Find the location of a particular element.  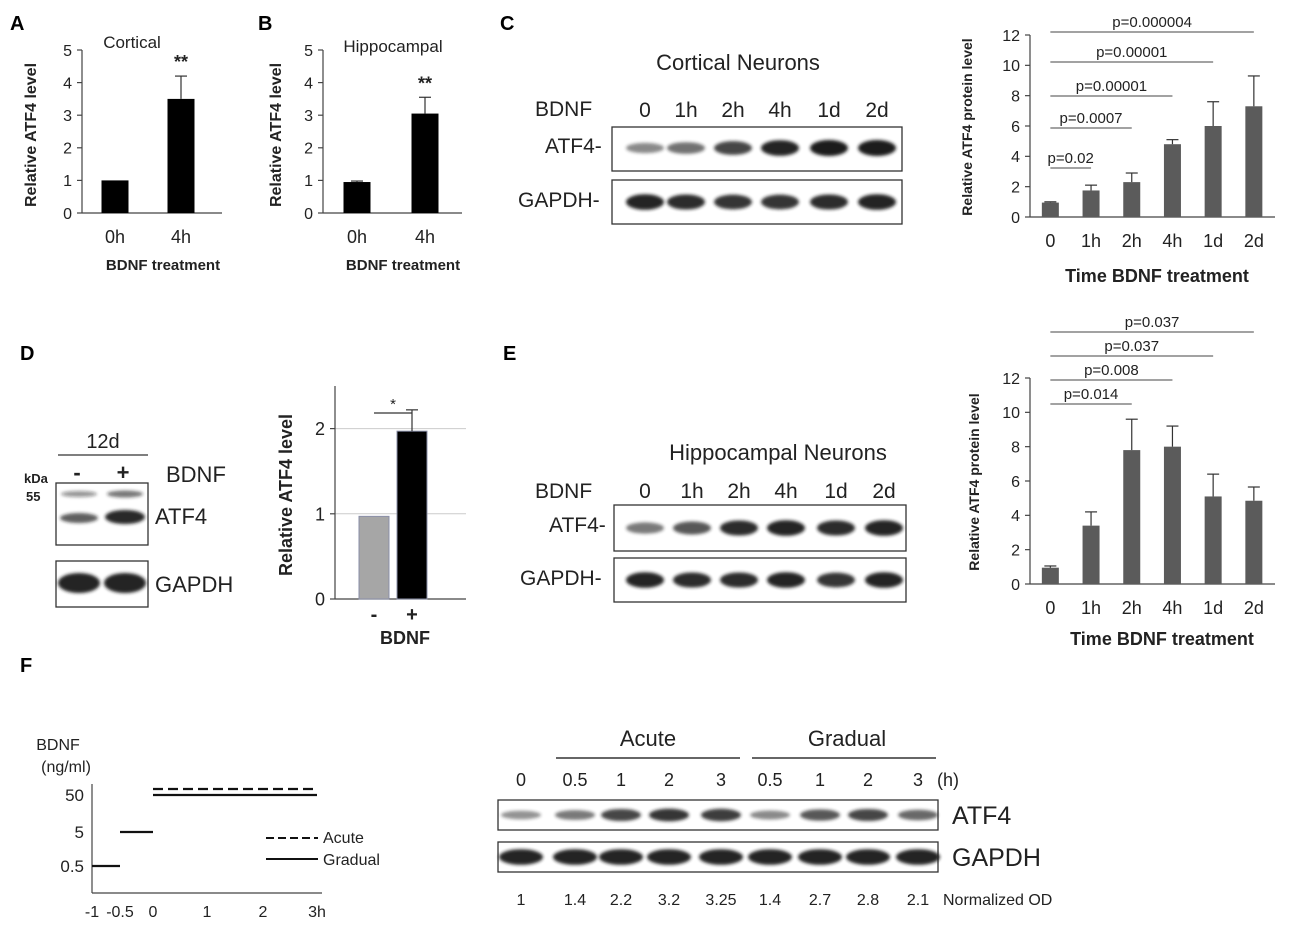

chart-e-x-tick-label: 2h is located at coordinates (1132, 608).